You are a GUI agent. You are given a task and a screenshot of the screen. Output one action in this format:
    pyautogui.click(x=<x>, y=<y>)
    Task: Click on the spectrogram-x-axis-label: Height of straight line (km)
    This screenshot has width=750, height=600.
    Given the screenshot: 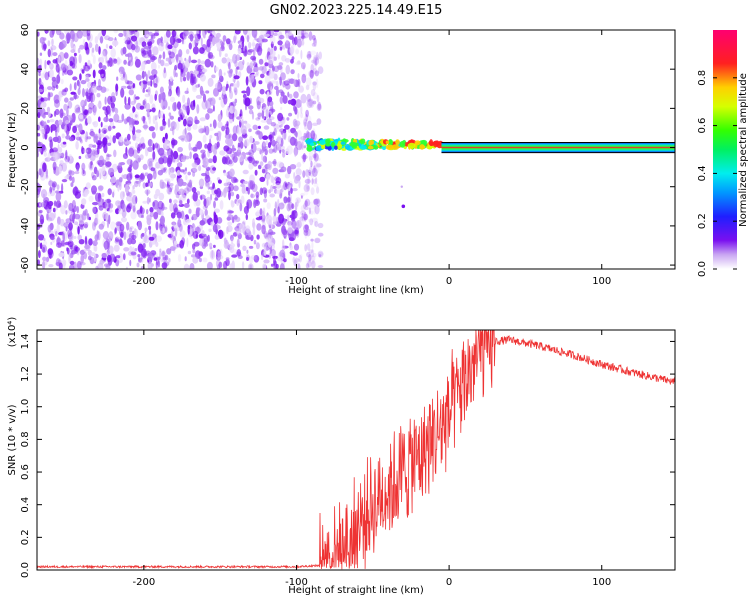 What is the action you would take?
    pyautogui.click(x=356, y=290)
    